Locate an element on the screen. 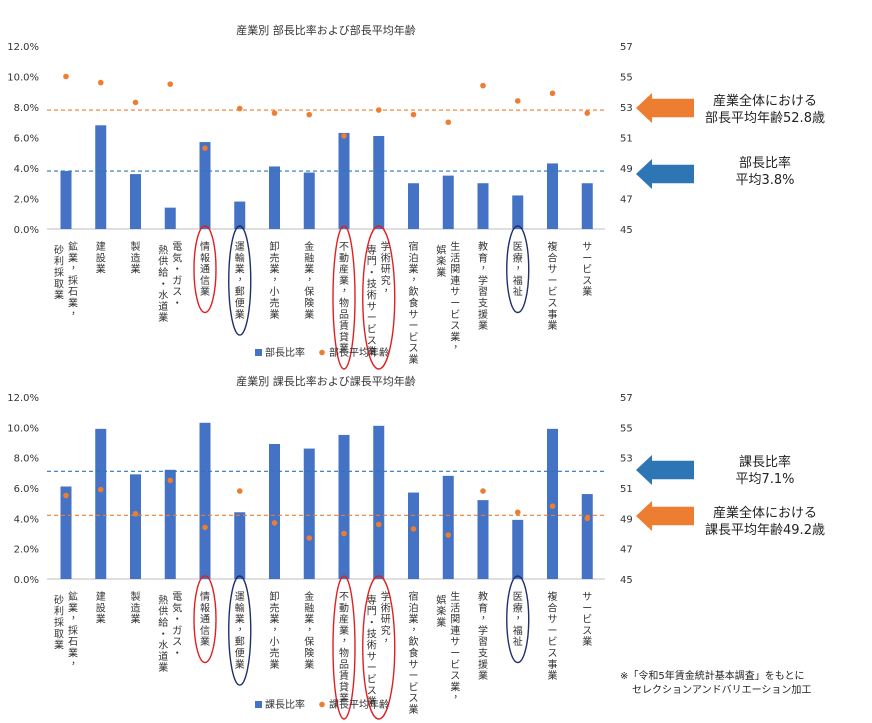  chart1-category-label-char: 保 is located at coordinates (309, 291).